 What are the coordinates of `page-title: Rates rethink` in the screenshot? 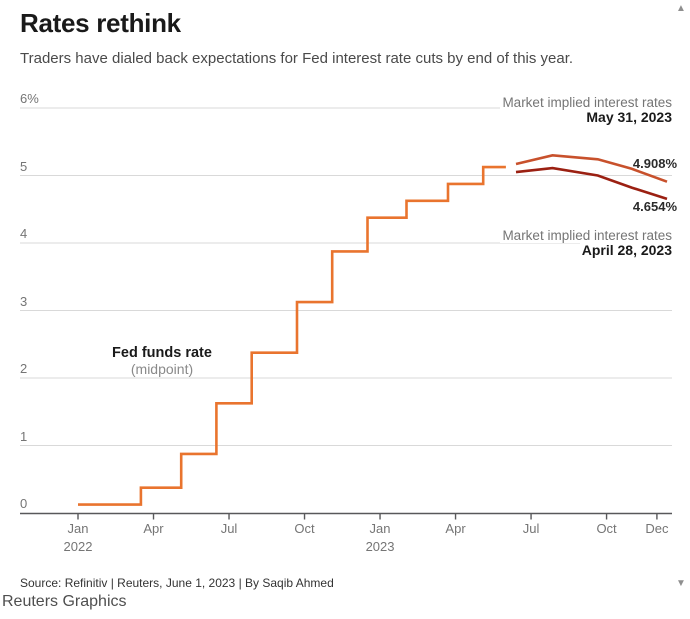 It's located at (100, 23).